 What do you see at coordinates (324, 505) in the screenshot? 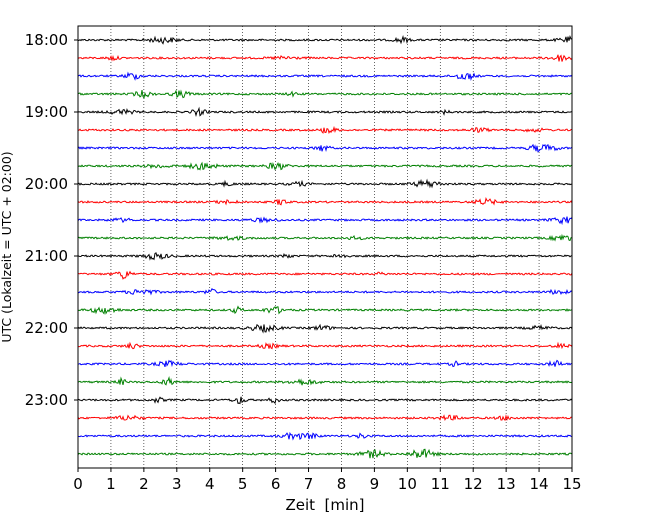
I see `x-axis-label: Zeit [min]` at bounding box center [324, 505].